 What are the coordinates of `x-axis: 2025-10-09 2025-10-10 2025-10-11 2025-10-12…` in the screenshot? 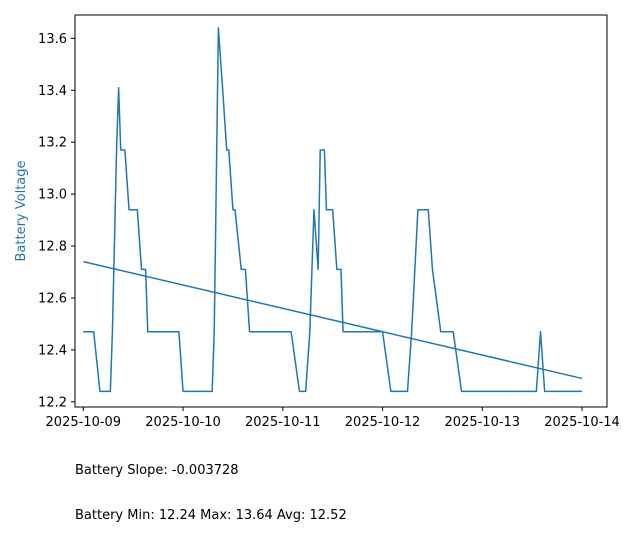 It's located at (333, 418).